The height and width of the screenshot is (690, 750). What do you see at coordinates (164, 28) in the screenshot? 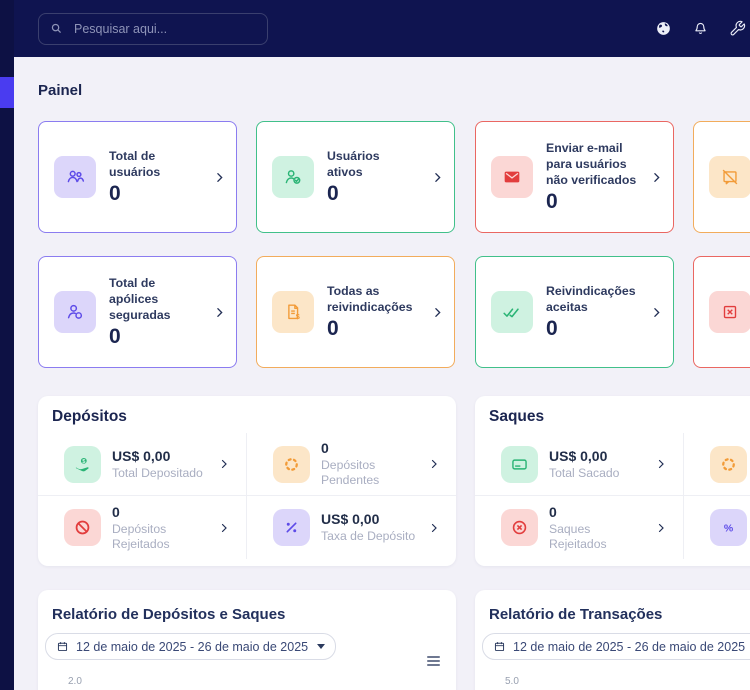
I see `search-input` at bounding box center [164, 28].